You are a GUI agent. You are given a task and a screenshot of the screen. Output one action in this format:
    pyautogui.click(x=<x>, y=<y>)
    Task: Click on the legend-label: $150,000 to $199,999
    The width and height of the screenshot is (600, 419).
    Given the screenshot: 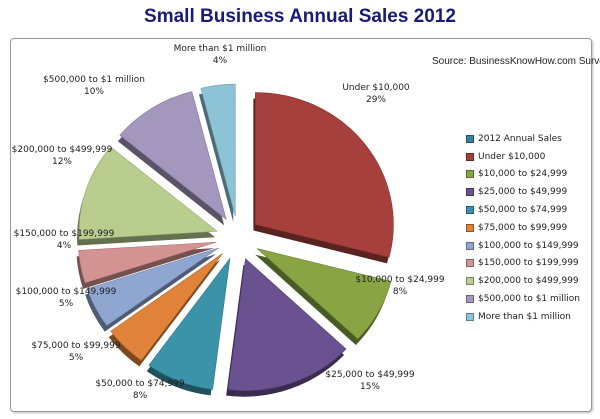 What is the action you would take?
    pyautogui.click(x=528, y=263)
    